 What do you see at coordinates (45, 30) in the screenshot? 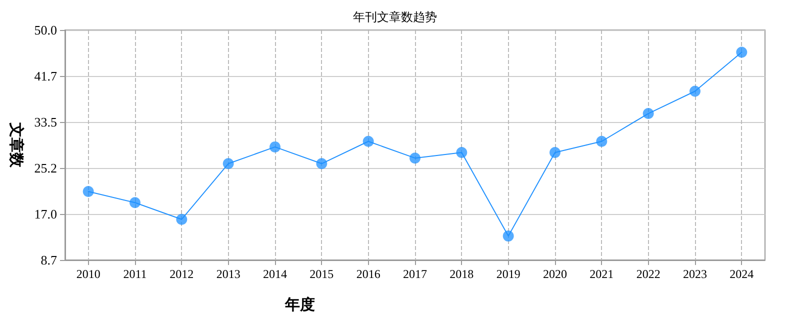
I see `y-tick-label: 50.0` at bounding box center [45, 30].